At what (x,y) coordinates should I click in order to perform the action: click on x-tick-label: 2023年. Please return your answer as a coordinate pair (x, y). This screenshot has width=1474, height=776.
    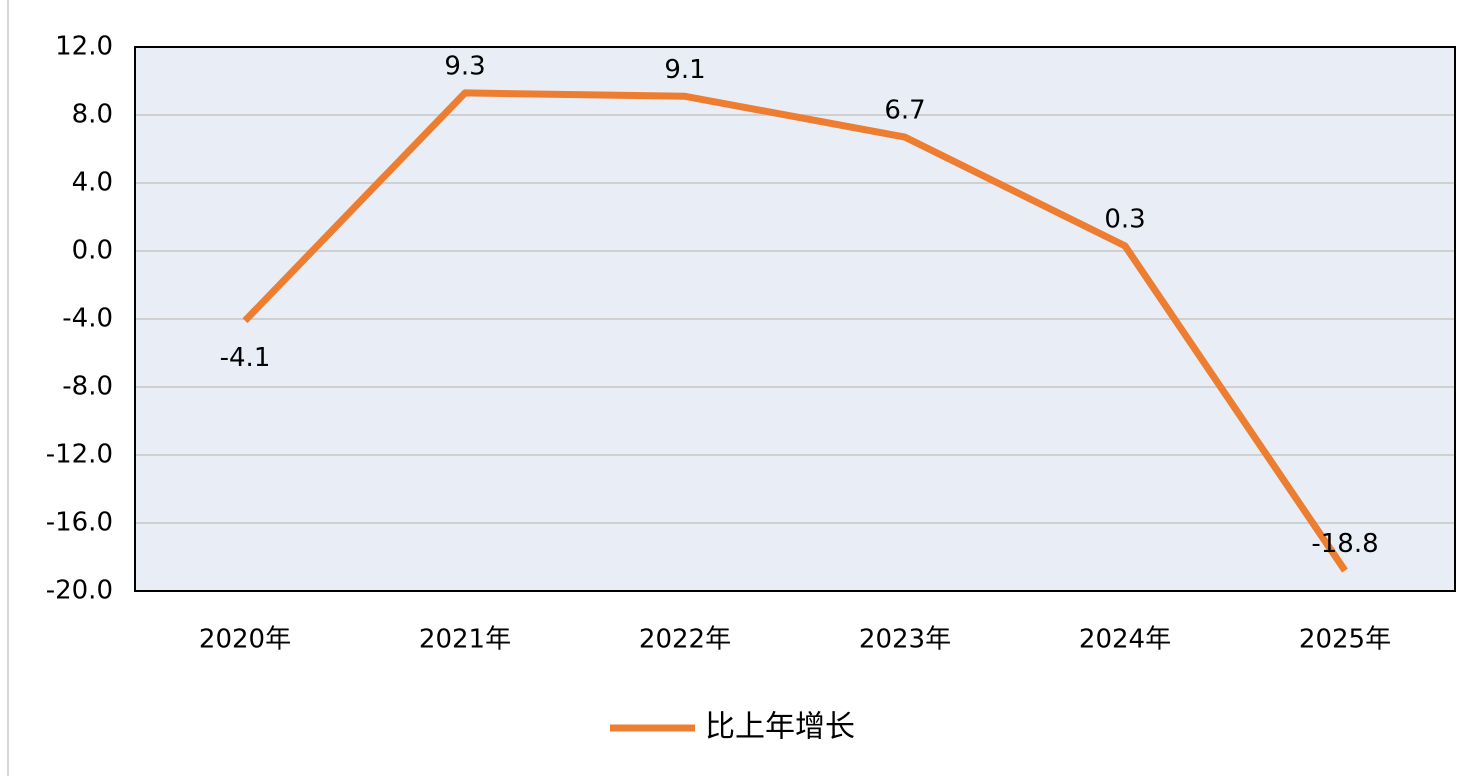
    Looking at the image, I should click on (905, 640).